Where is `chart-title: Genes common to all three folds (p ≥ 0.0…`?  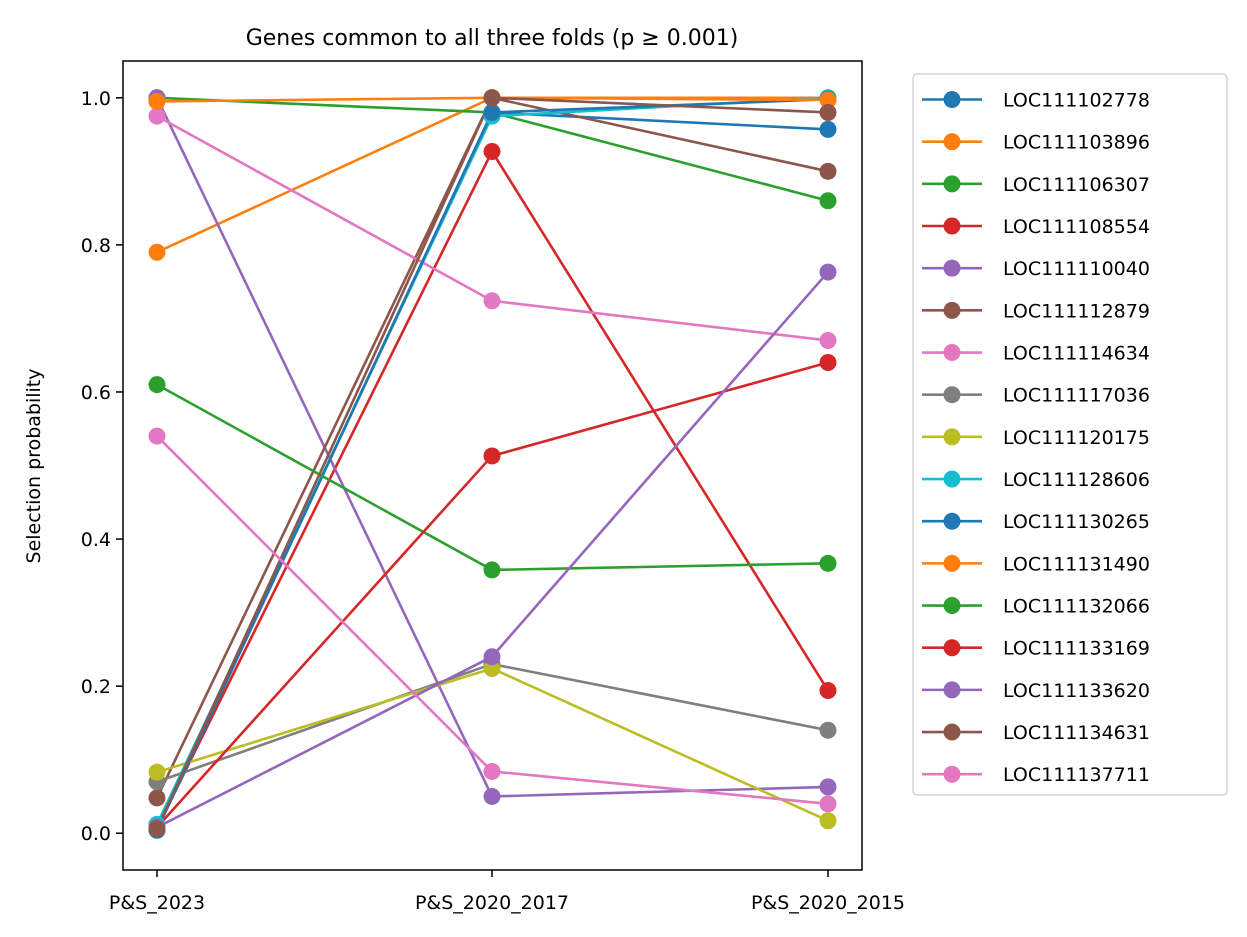 chart-title: Genes common to all three folds (p ≥ 0.0… is located at coordinates (492, 38).